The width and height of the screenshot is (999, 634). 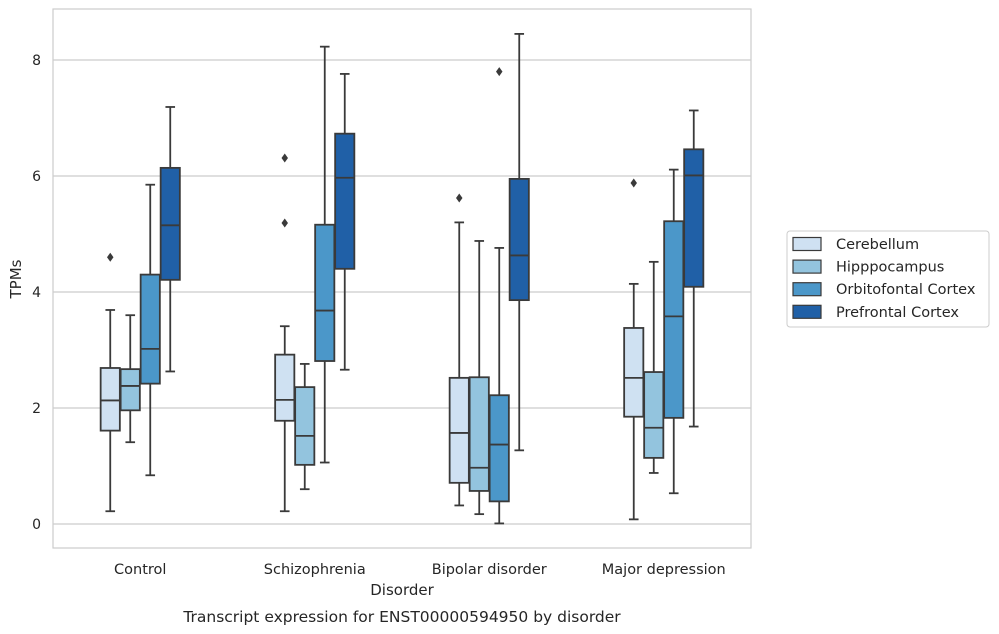 I want to click on y-axis-label: TPMs, so click(x=16, y=279).